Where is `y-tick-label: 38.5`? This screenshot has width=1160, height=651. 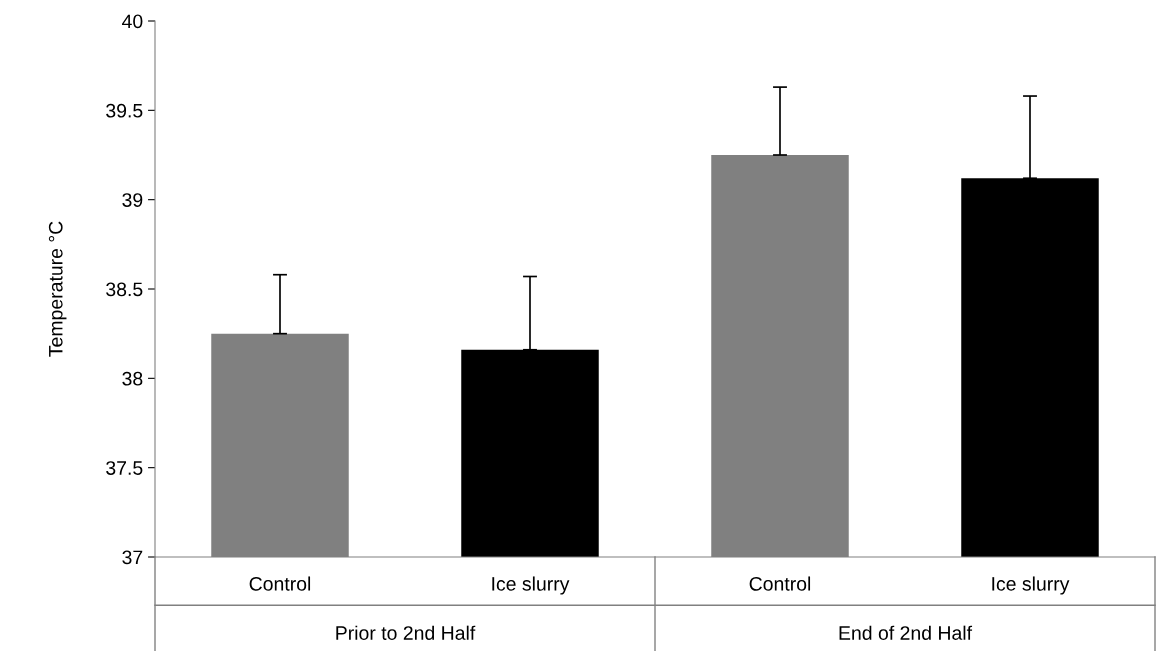 y-tick-label: 38.5 is located at coordinates (124, 289).